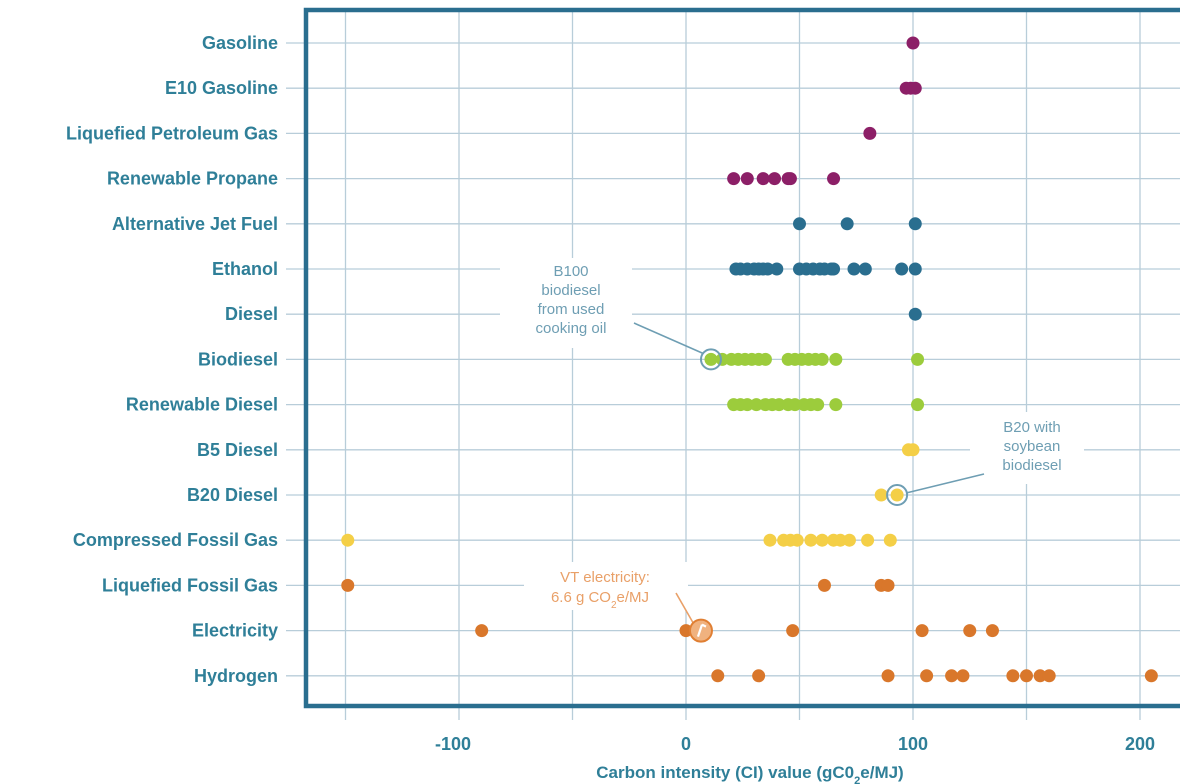  What do you see at coordinates (238, 359) in the screenshot?
I see `category-label: Biodiesel` at bounding box center [238, 359].